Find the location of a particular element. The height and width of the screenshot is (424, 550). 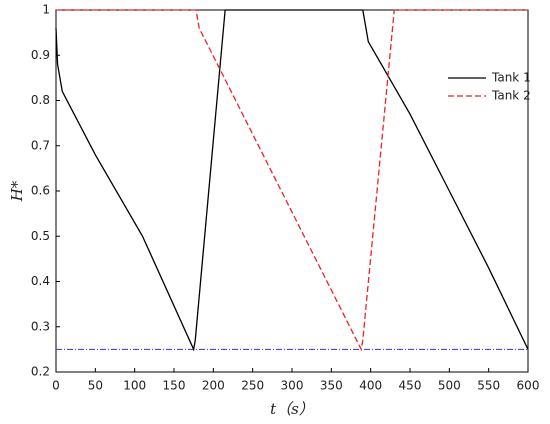

x-tick-label: 50 is located at coordinates (95, 386).